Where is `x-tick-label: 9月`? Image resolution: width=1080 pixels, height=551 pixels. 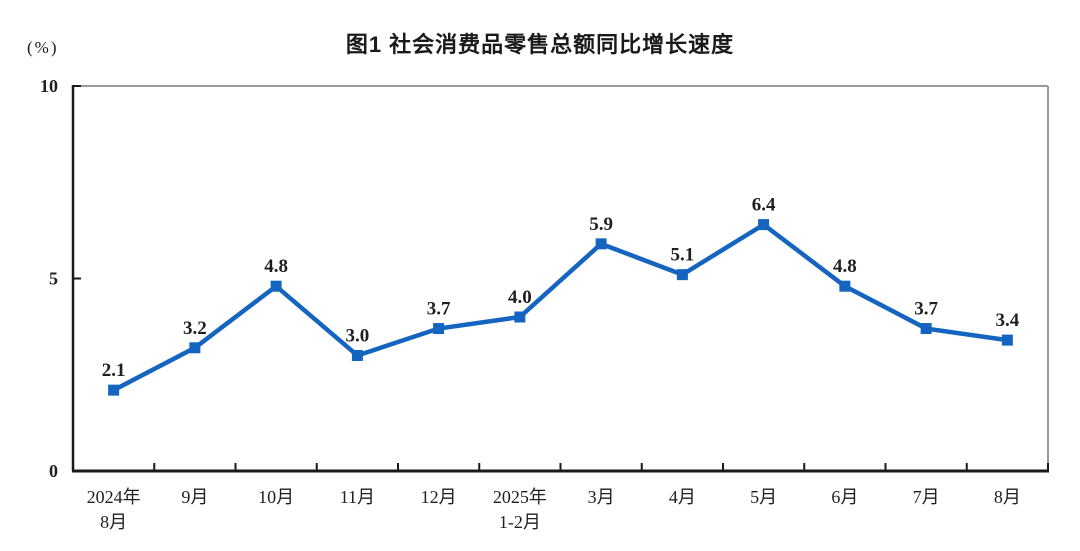
x-tick-label: 9月 is located at coordinates (194, 497).